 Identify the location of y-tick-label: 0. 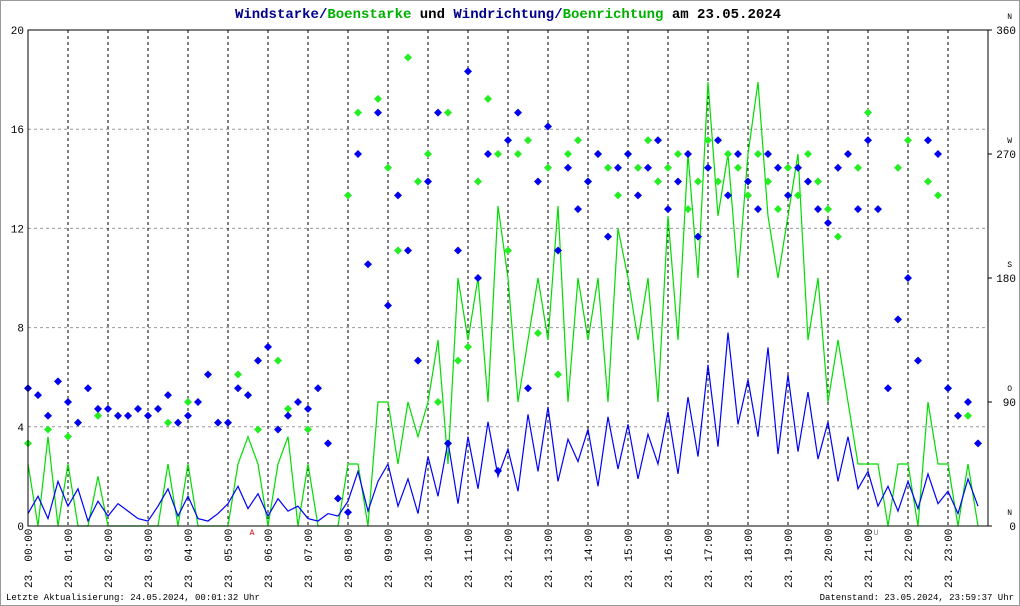
(20, 528).